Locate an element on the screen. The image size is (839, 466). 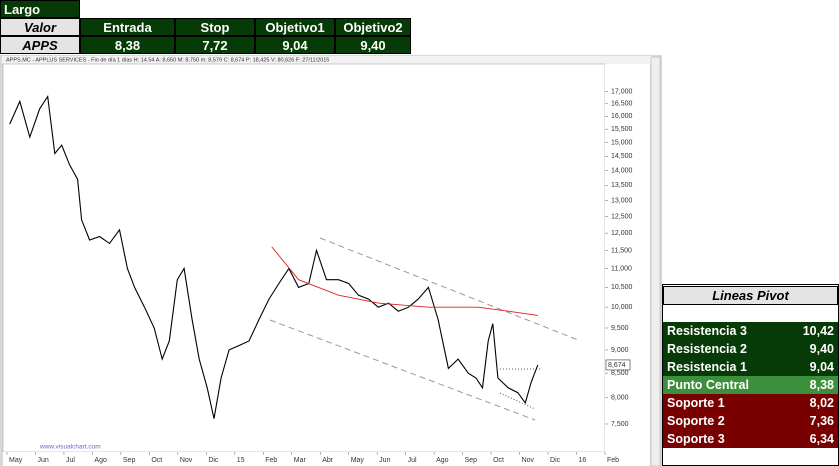
pivot-value: 9,04 is located at coordinates (821, 367).